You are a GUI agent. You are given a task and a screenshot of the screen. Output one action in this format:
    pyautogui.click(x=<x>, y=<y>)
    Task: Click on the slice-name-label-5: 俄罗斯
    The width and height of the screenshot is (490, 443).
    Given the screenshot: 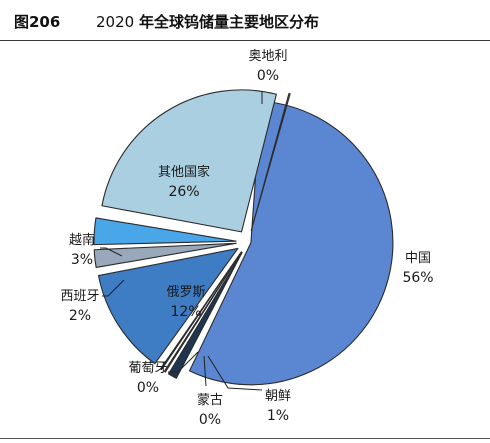 What is the action you would take?
    pyautogui.click(x=185, y=292)
    